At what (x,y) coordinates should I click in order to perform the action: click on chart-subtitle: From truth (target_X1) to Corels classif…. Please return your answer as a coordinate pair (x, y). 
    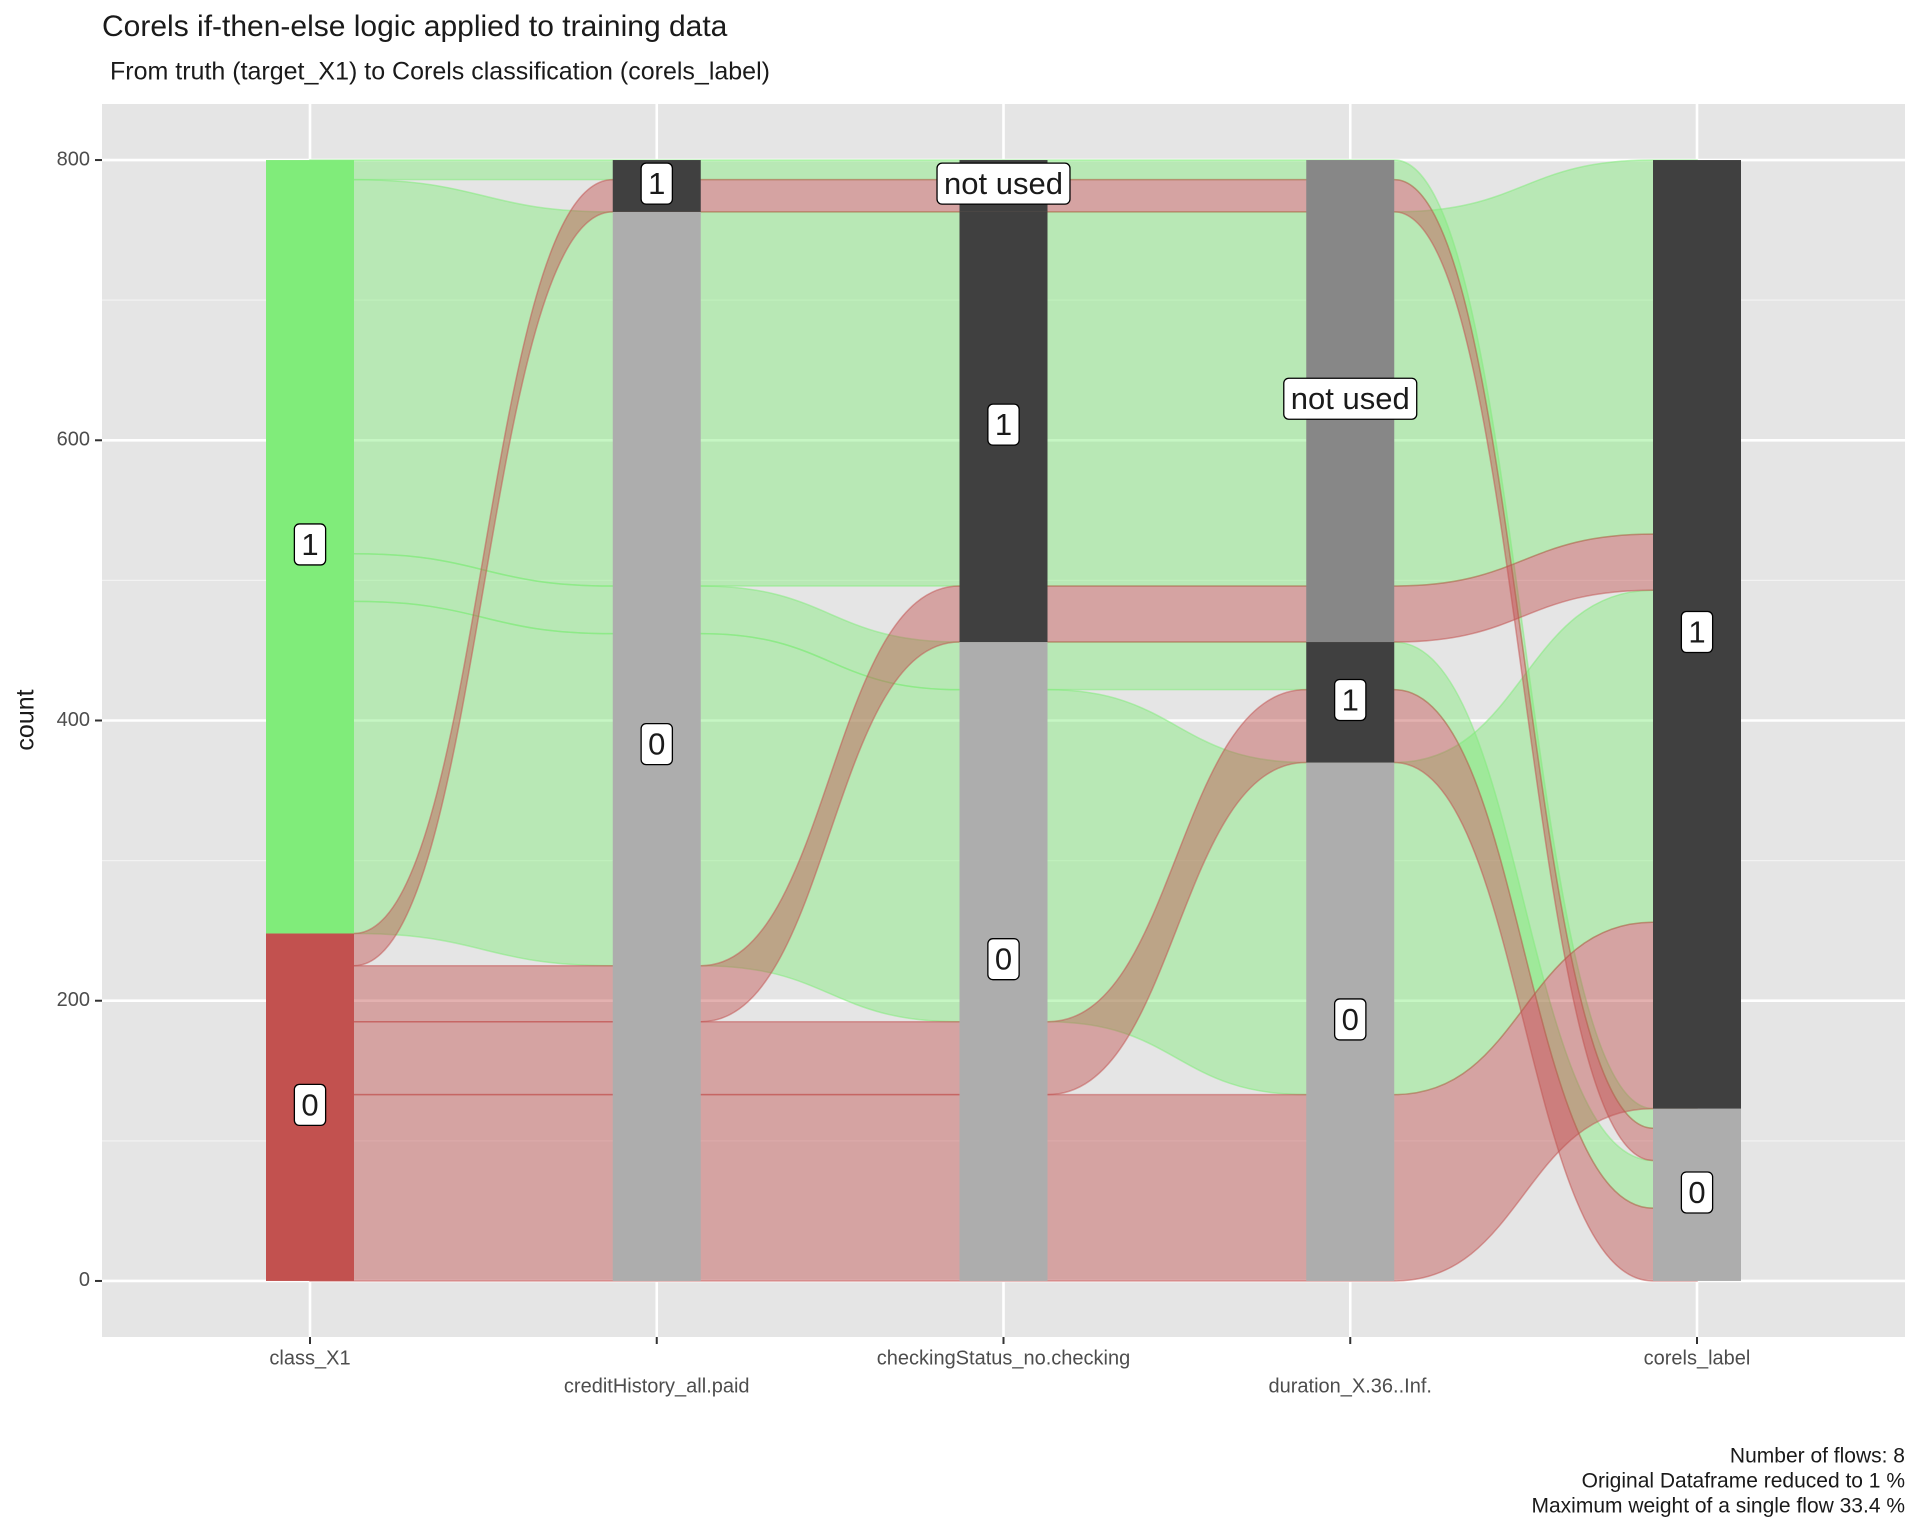
    Looking at the image, I should click on (440, 72).